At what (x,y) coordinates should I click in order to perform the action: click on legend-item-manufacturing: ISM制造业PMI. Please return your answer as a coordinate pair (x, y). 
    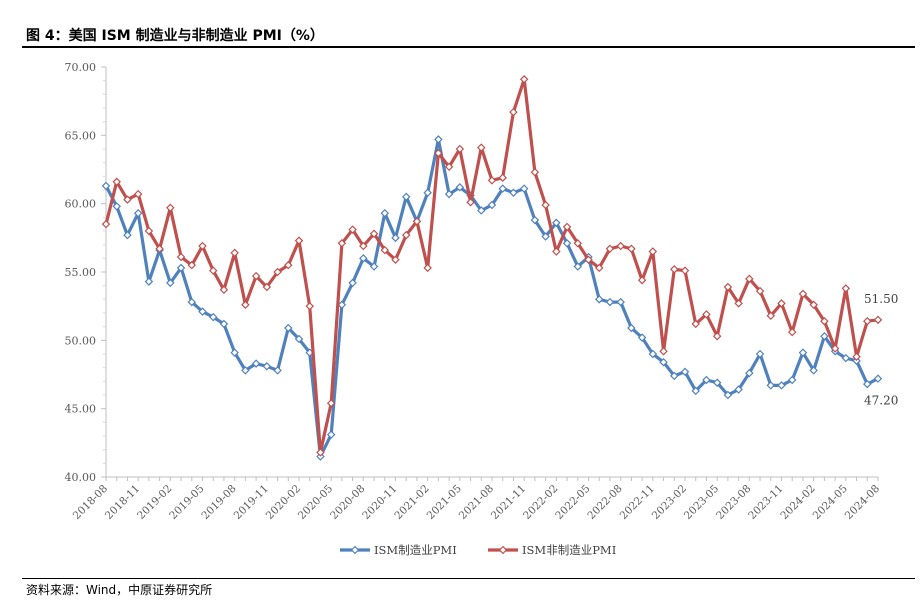
    Looking at the image, I should click on (398, 550).